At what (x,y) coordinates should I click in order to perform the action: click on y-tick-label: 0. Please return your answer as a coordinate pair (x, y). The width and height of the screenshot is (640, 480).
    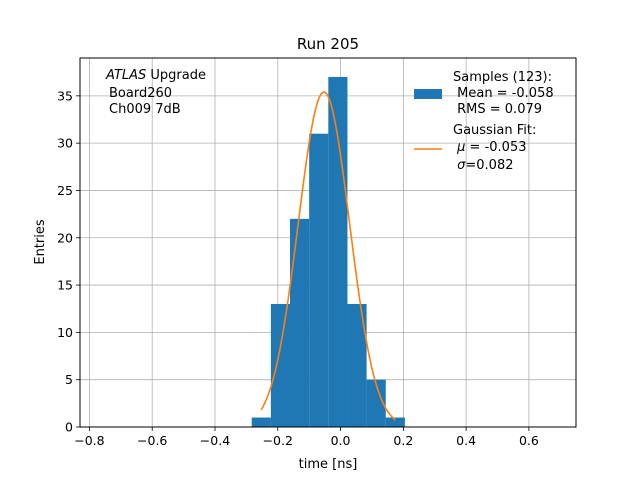
    Looking at the image, I should click on (69, 427).